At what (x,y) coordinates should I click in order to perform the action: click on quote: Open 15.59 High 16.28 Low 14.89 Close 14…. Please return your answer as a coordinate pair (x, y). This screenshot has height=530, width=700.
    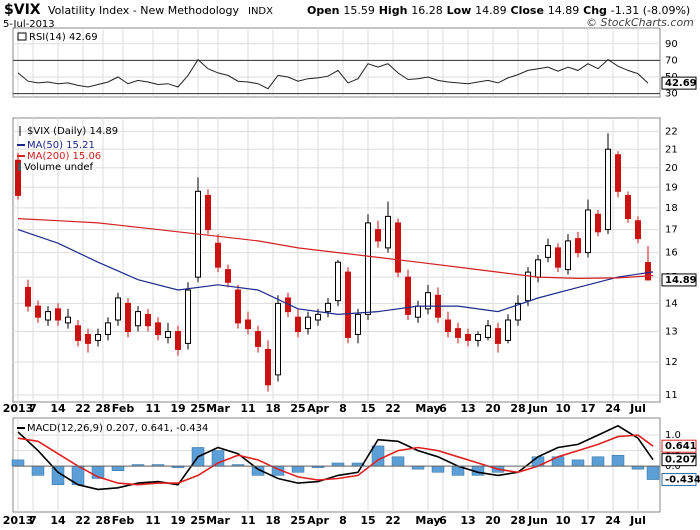
    Looking at the image, I should click on (498, 10).